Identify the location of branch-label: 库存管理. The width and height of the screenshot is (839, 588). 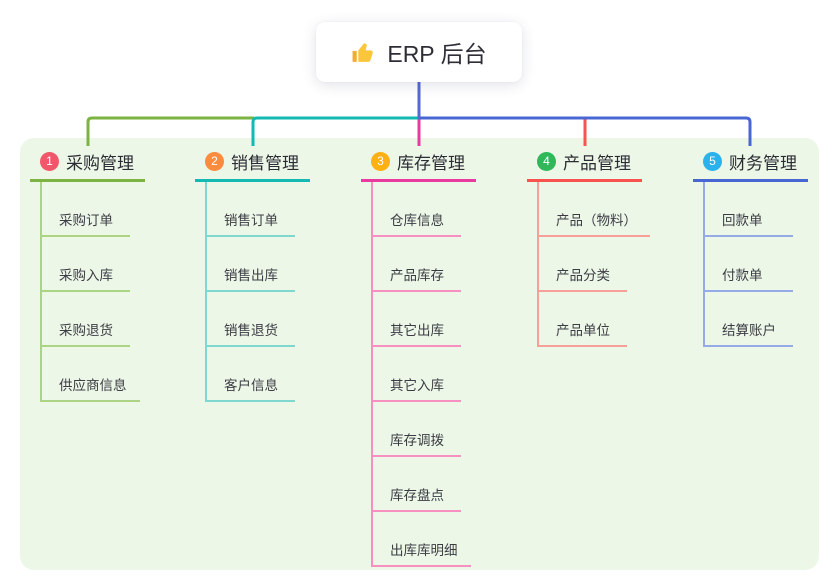
(431, 163).